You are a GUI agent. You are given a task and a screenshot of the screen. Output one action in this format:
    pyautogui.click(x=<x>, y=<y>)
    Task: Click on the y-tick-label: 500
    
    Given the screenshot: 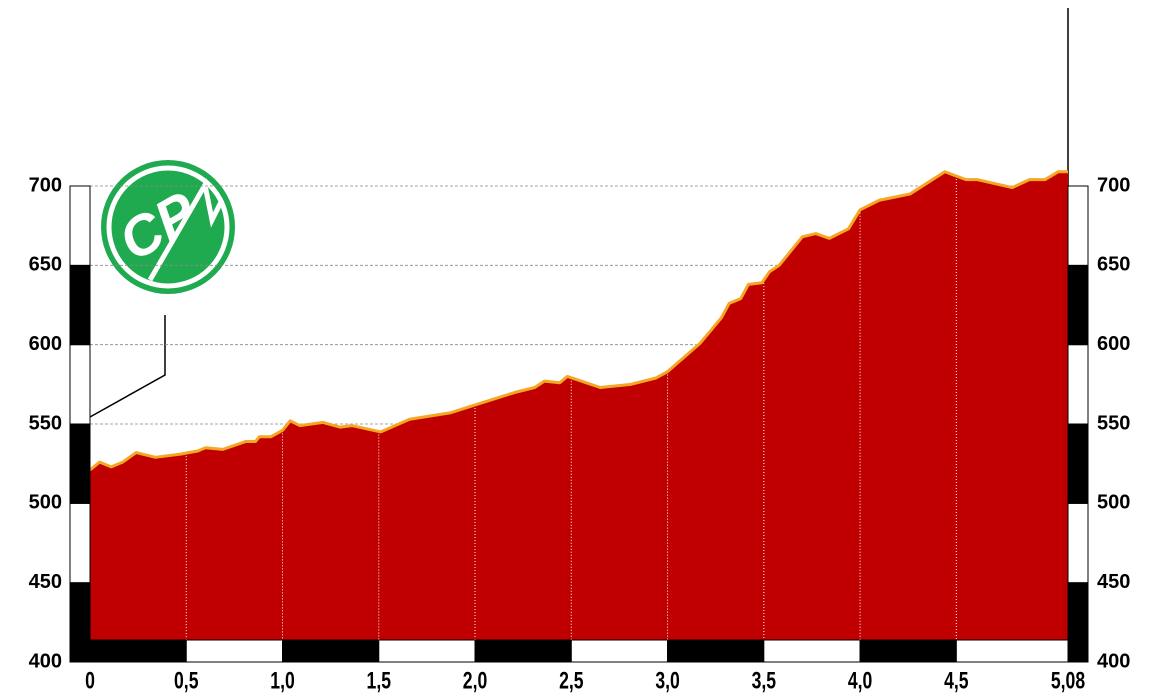 What is the action you would take?
    pyautogui.click(x=45, y=503)
    